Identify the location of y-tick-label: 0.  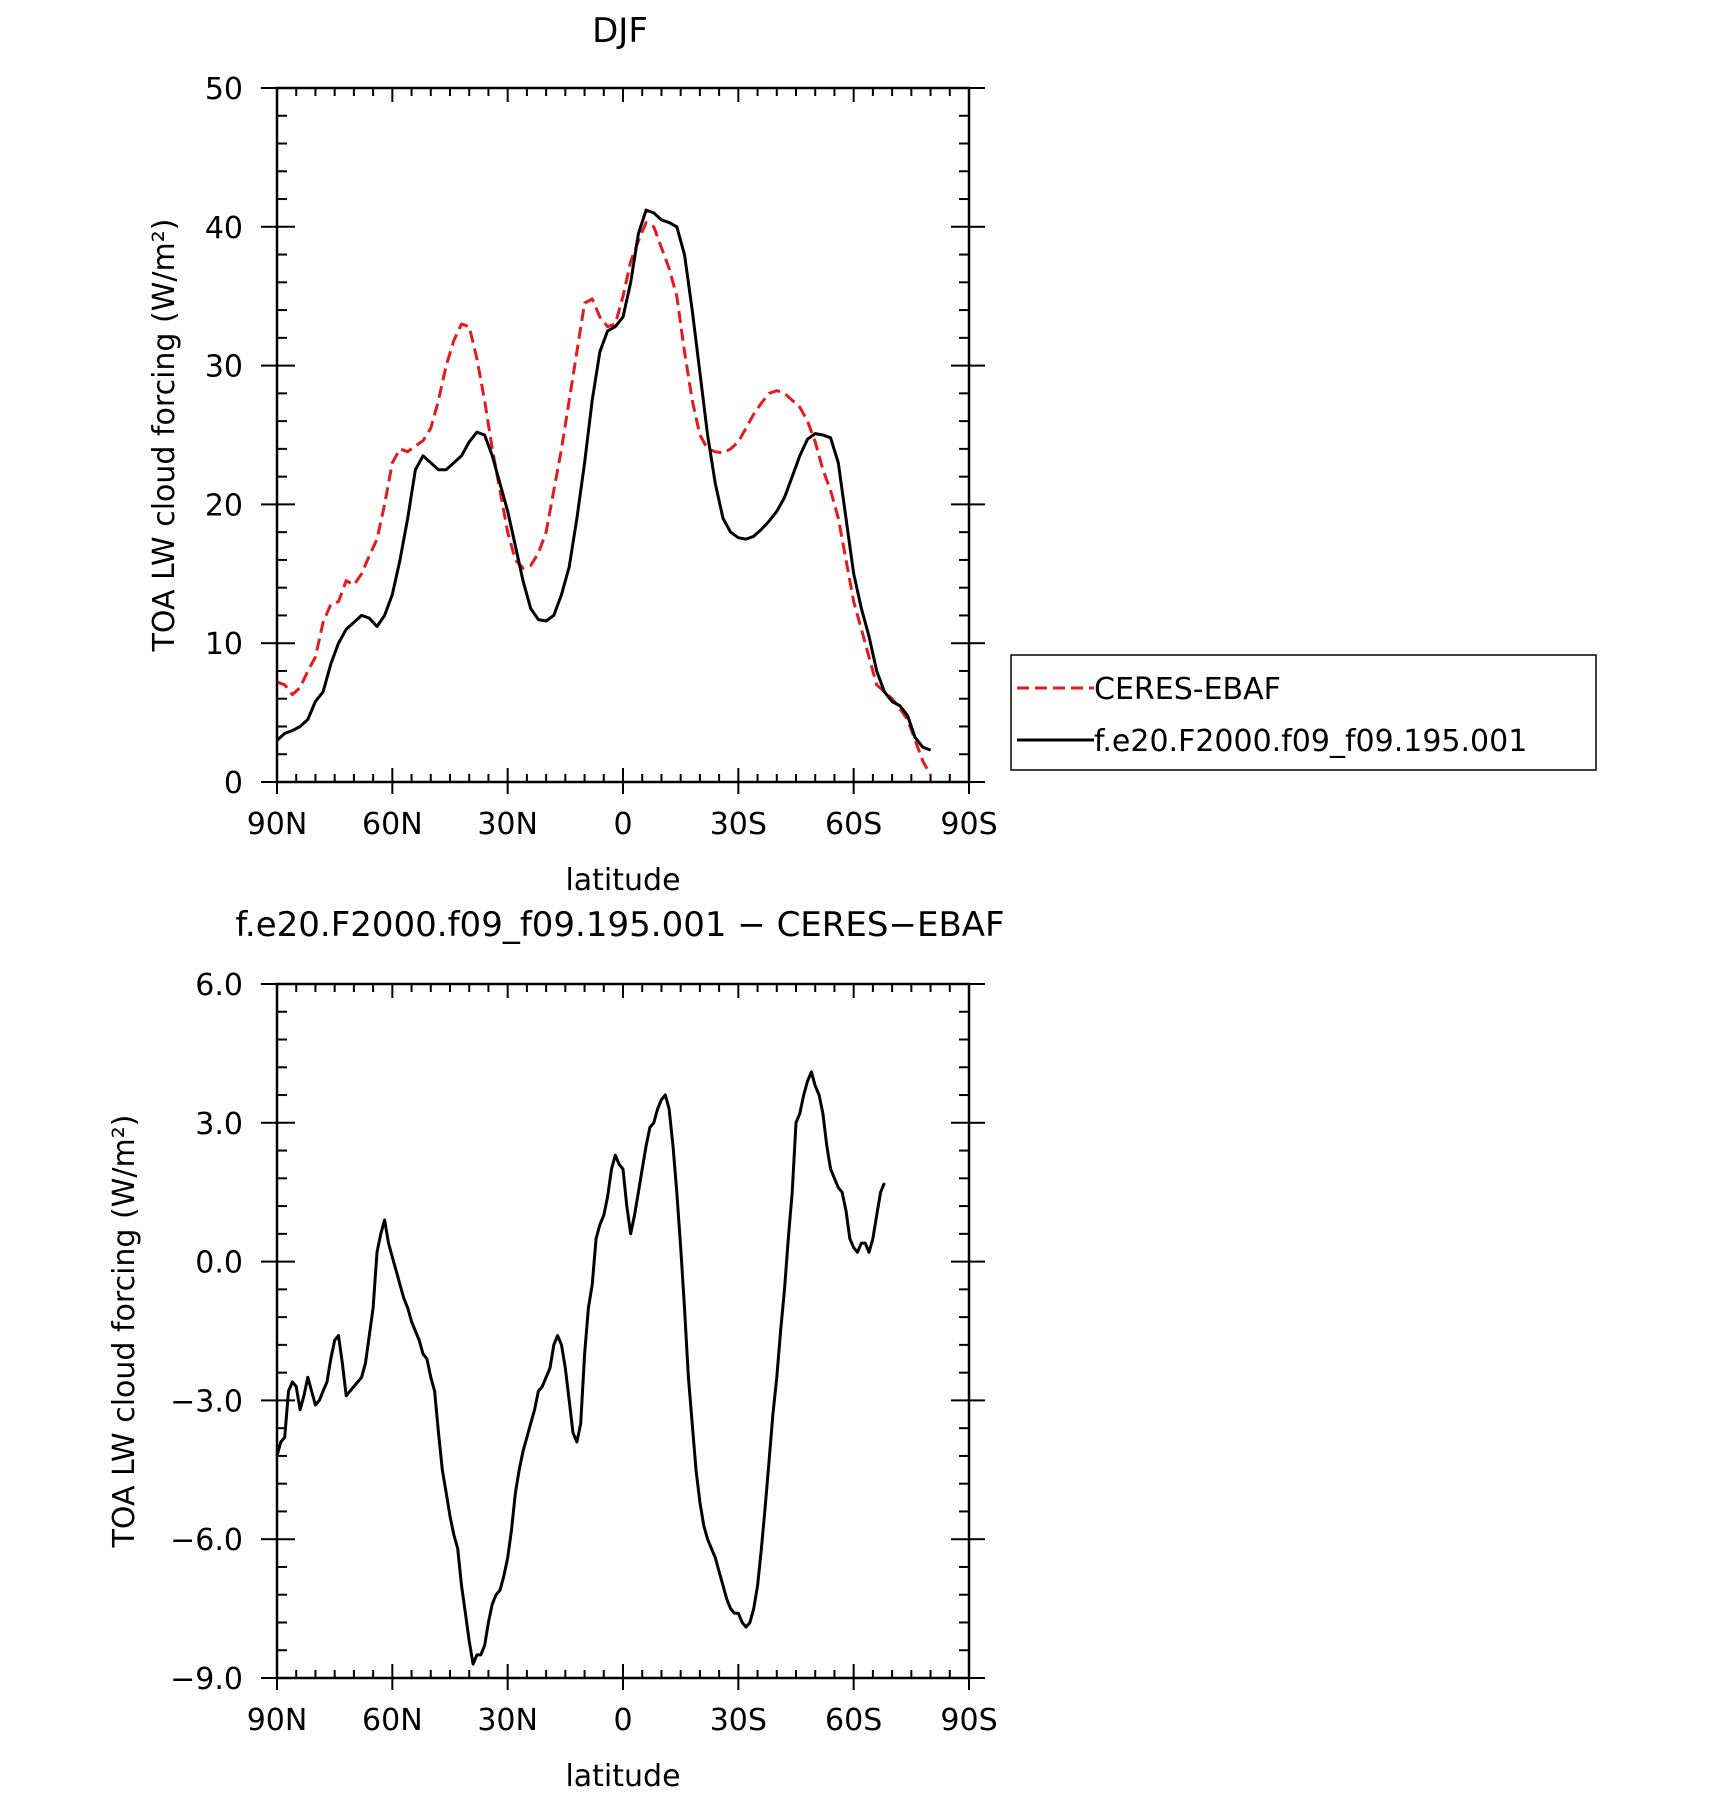
(233, 783).